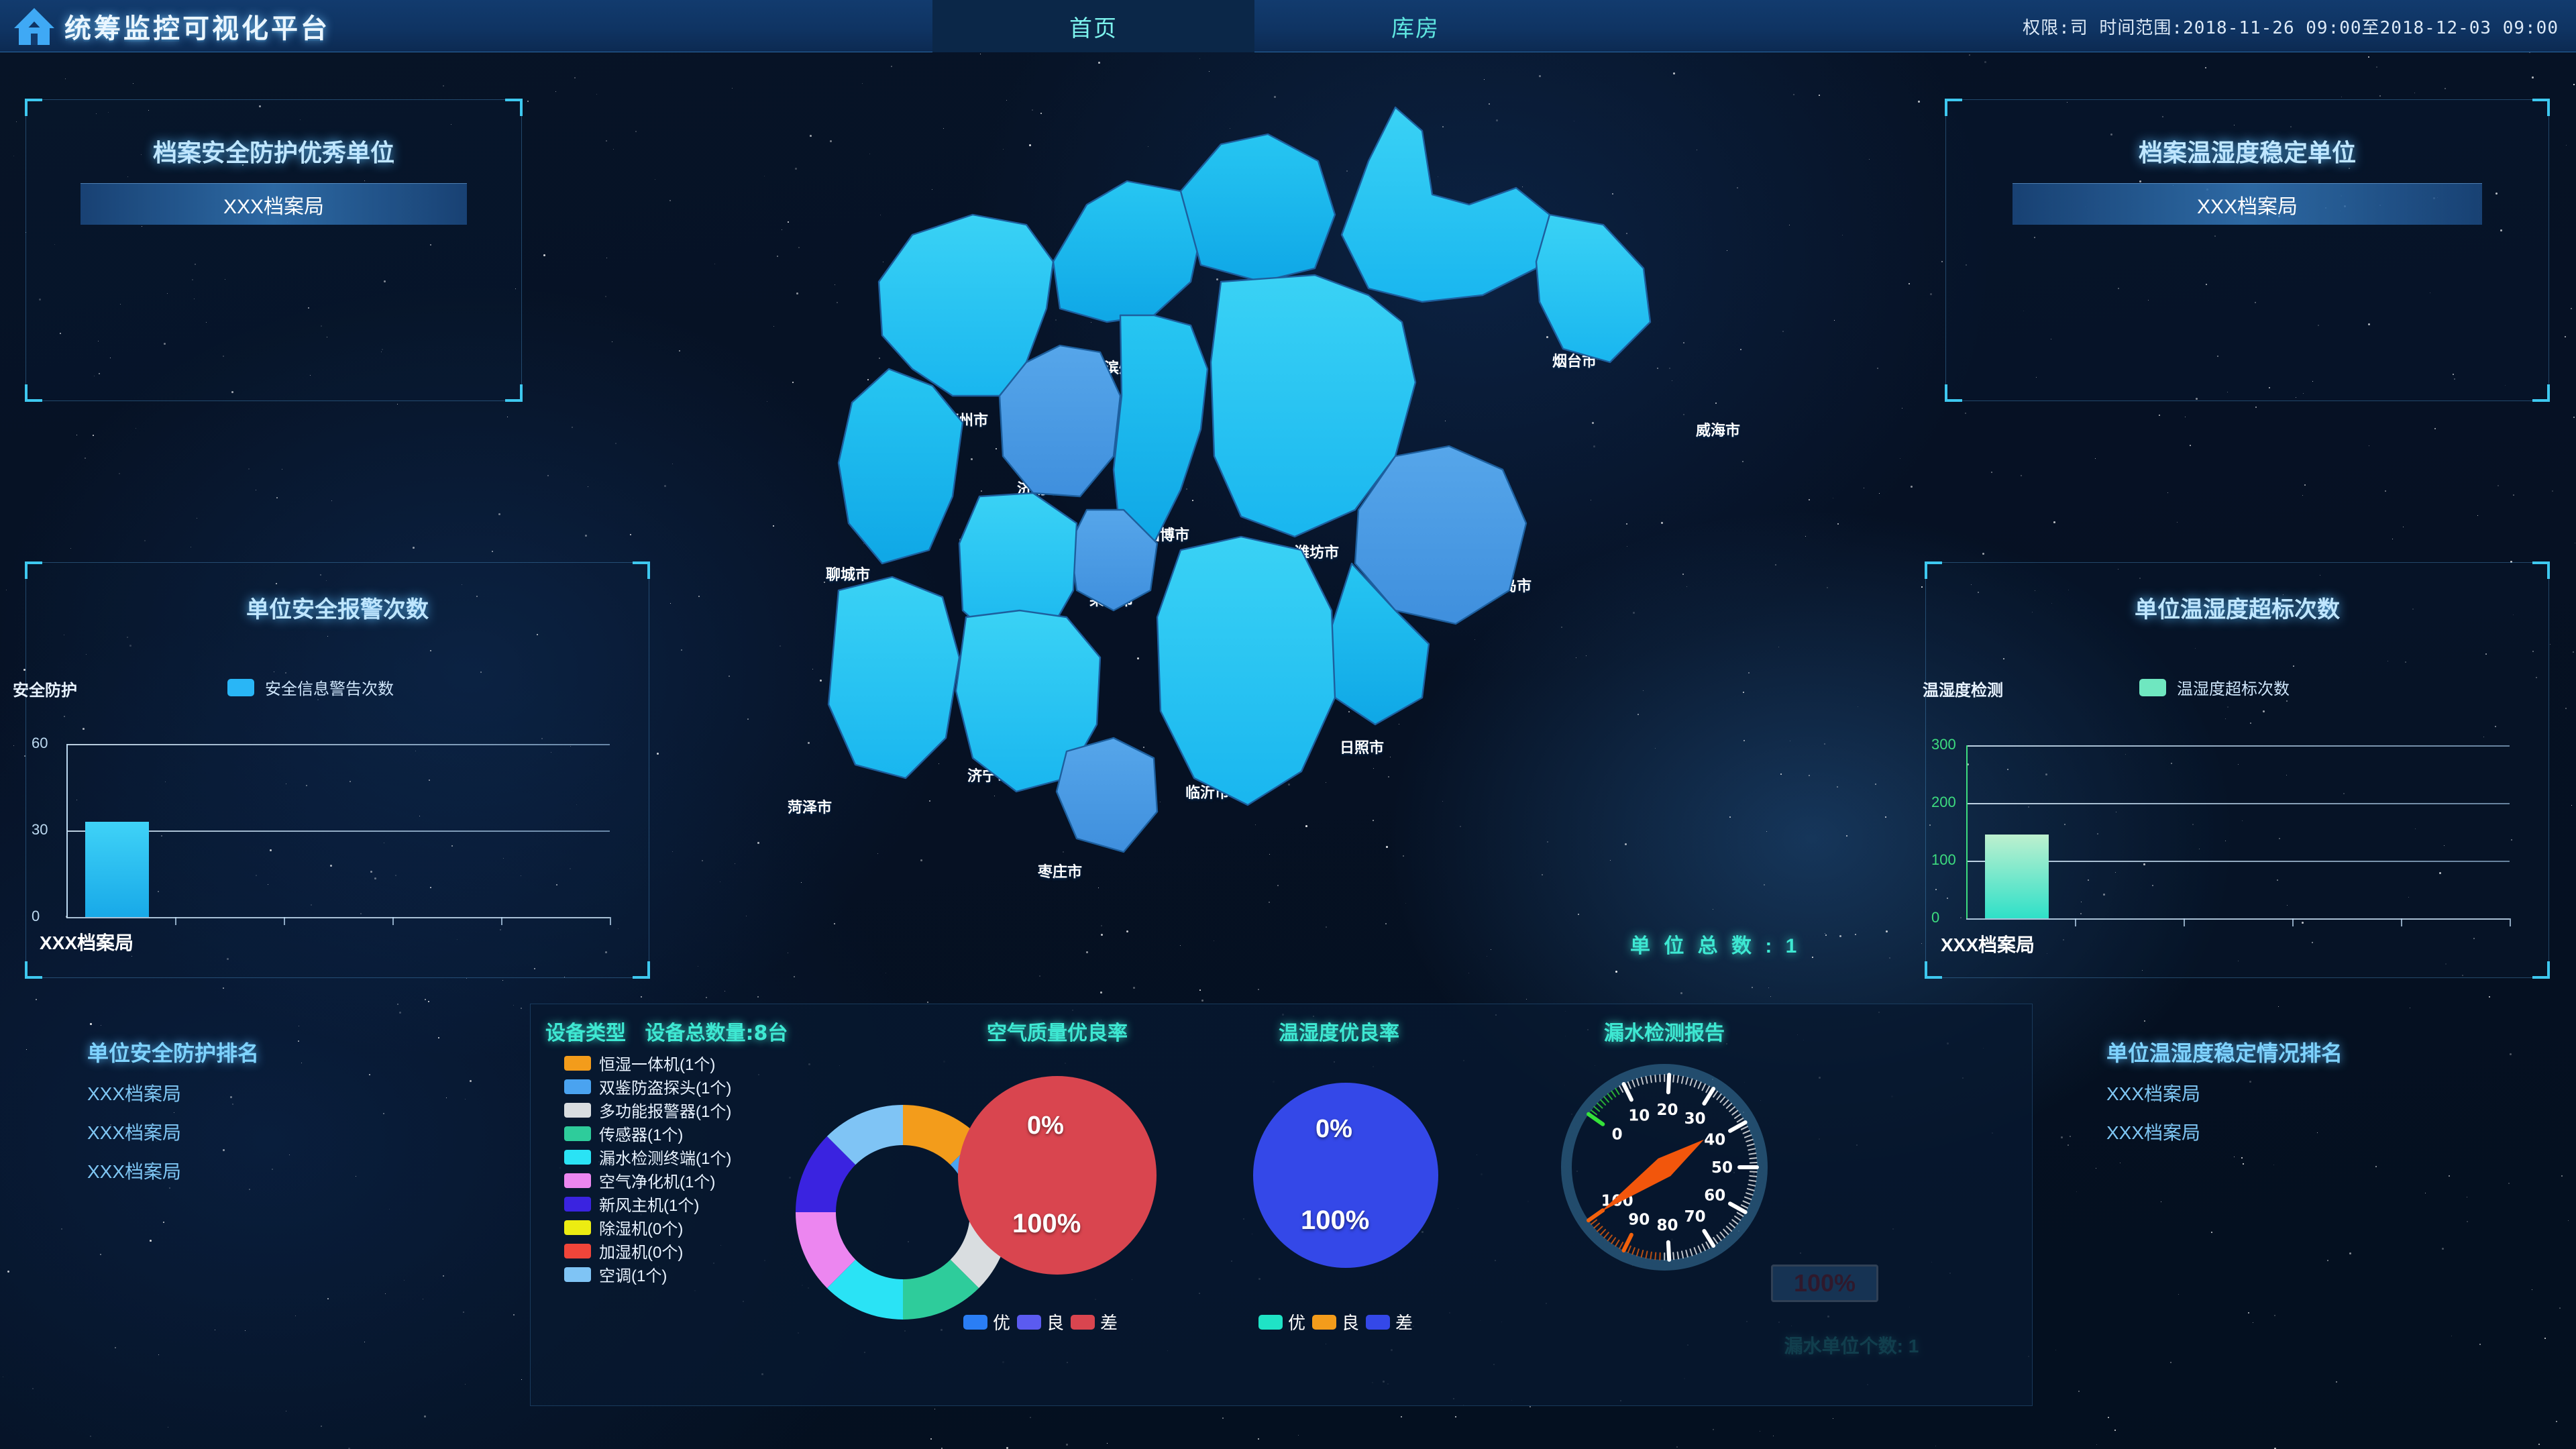 The height and width of the screenshot is (1449, 2576). What do you see at coordinates (1695, 1217) in the screenshot?
I see `gauge-tick-label: 70` at bounding box center [1695, 1217].